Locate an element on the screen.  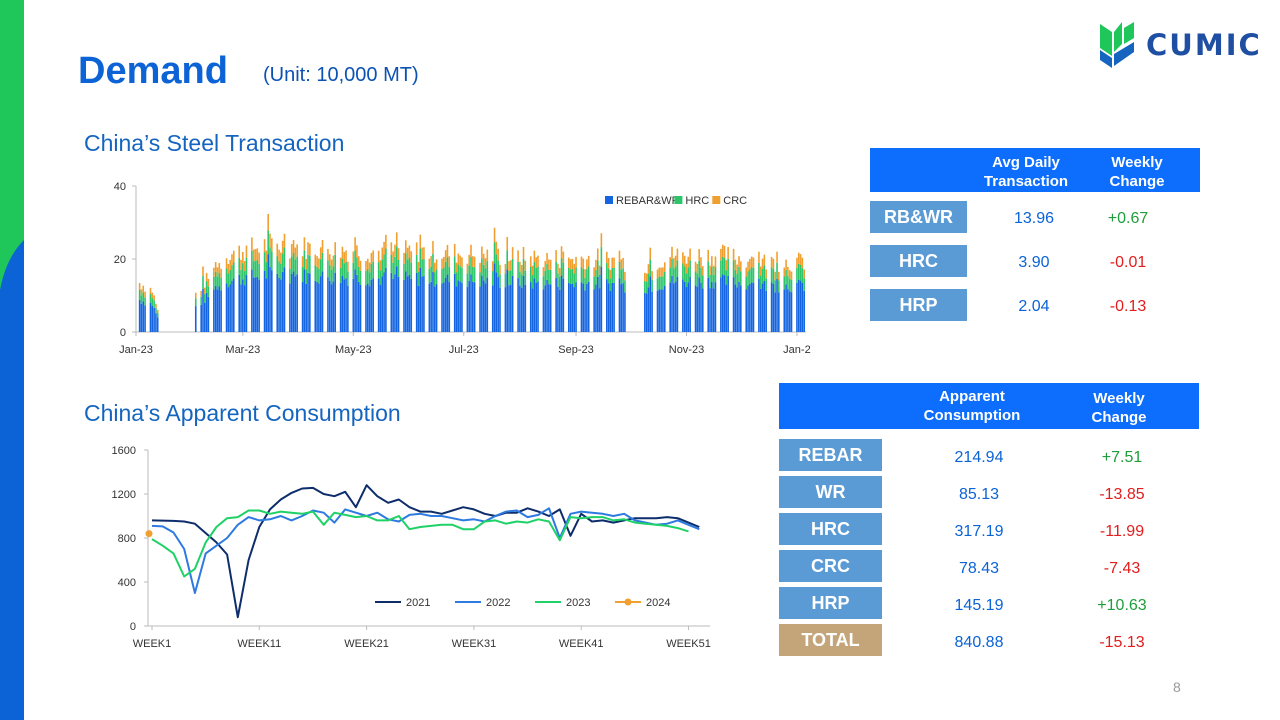
row-value: 840.88 is located at coordinates (979, 642).